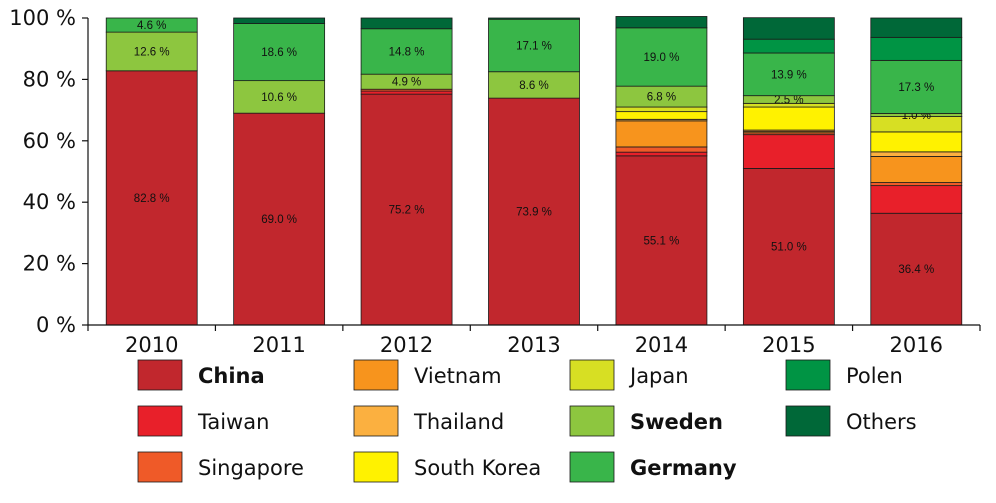  I want to click on legend-label: Sweden, so click(676, 422).